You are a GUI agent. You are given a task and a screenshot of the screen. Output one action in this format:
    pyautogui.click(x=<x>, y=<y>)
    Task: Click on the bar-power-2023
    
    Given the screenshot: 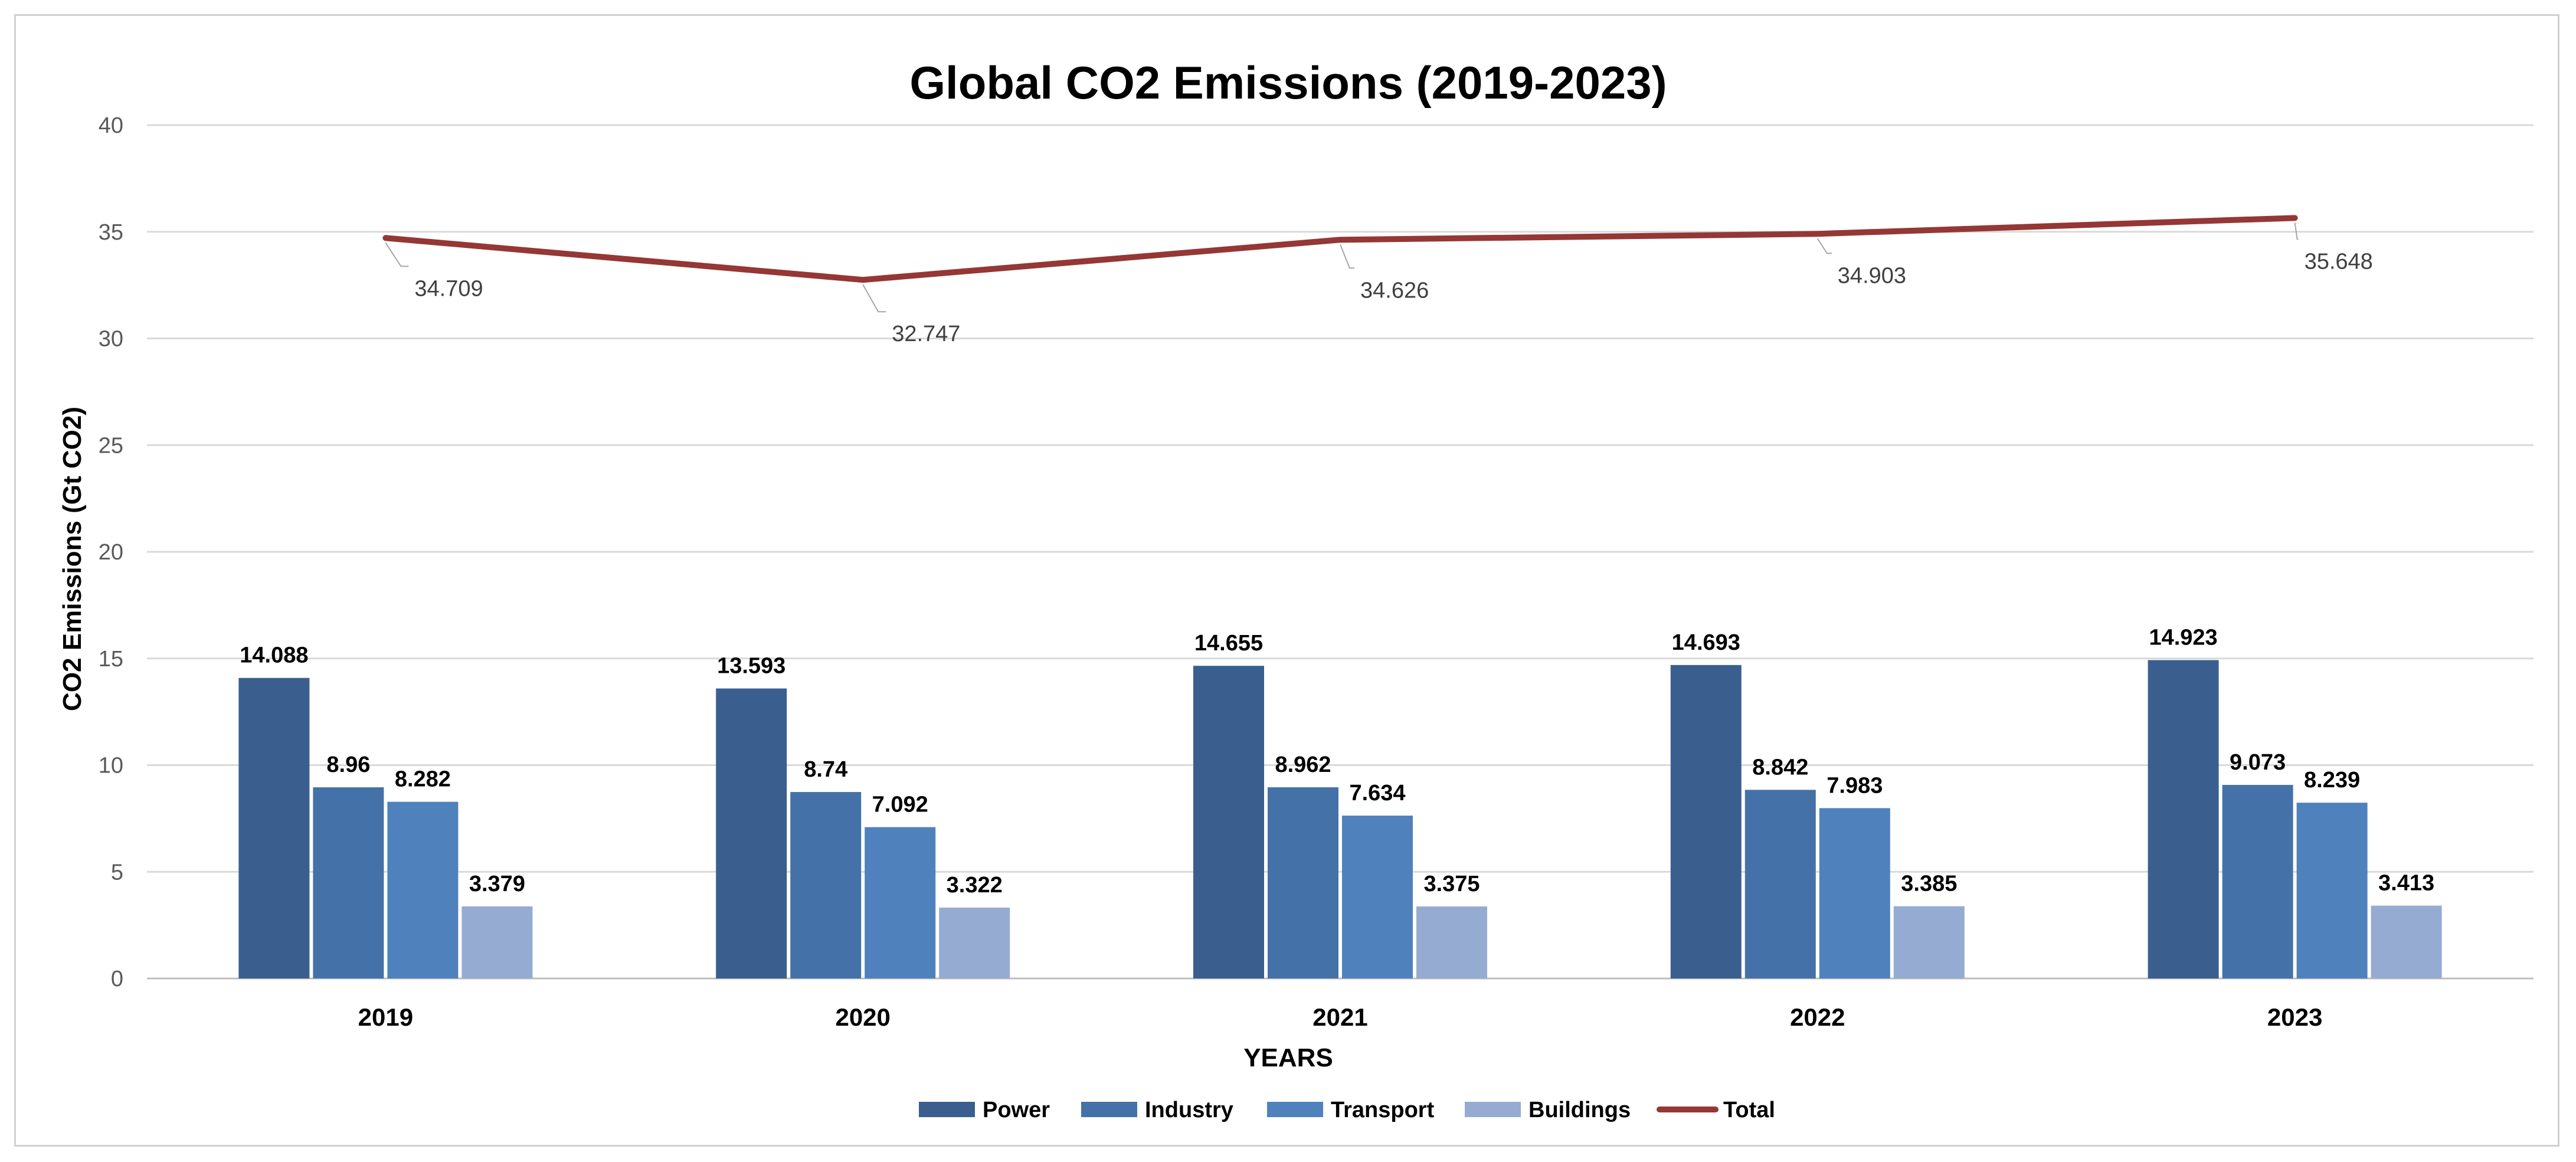 What is the action you would take?
    pyautogui.click(x=2183, y=819)
    